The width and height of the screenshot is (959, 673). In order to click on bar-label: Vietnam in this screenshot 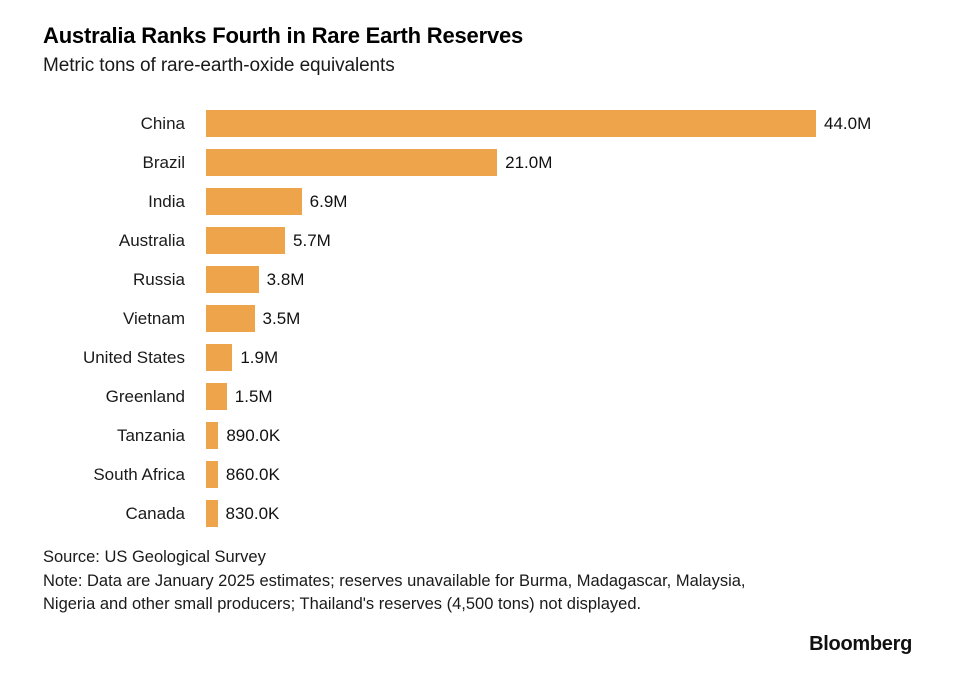, I will do `click(153, 318)`.